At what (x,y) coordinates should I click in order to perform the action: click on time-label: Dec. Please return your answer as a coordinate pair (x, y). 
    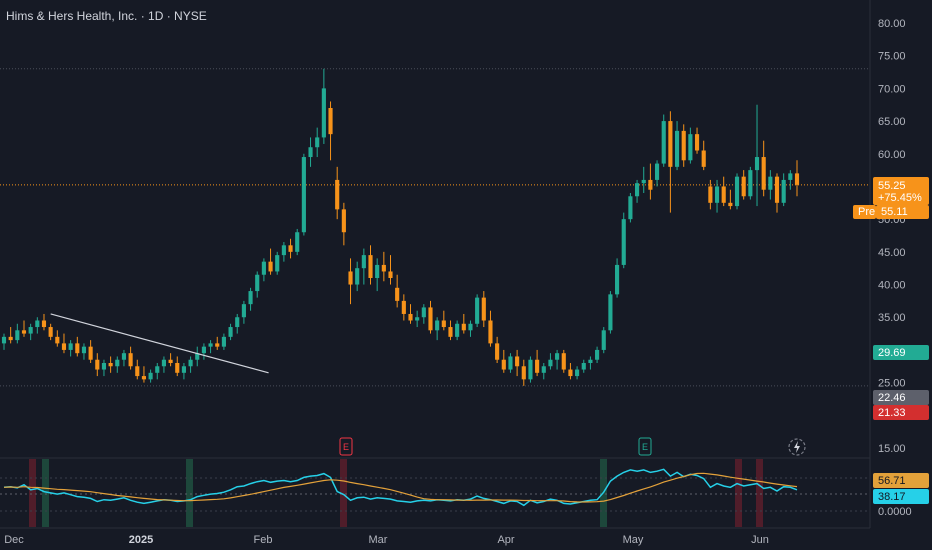
    Looking at the image, I should click on (14, 540).